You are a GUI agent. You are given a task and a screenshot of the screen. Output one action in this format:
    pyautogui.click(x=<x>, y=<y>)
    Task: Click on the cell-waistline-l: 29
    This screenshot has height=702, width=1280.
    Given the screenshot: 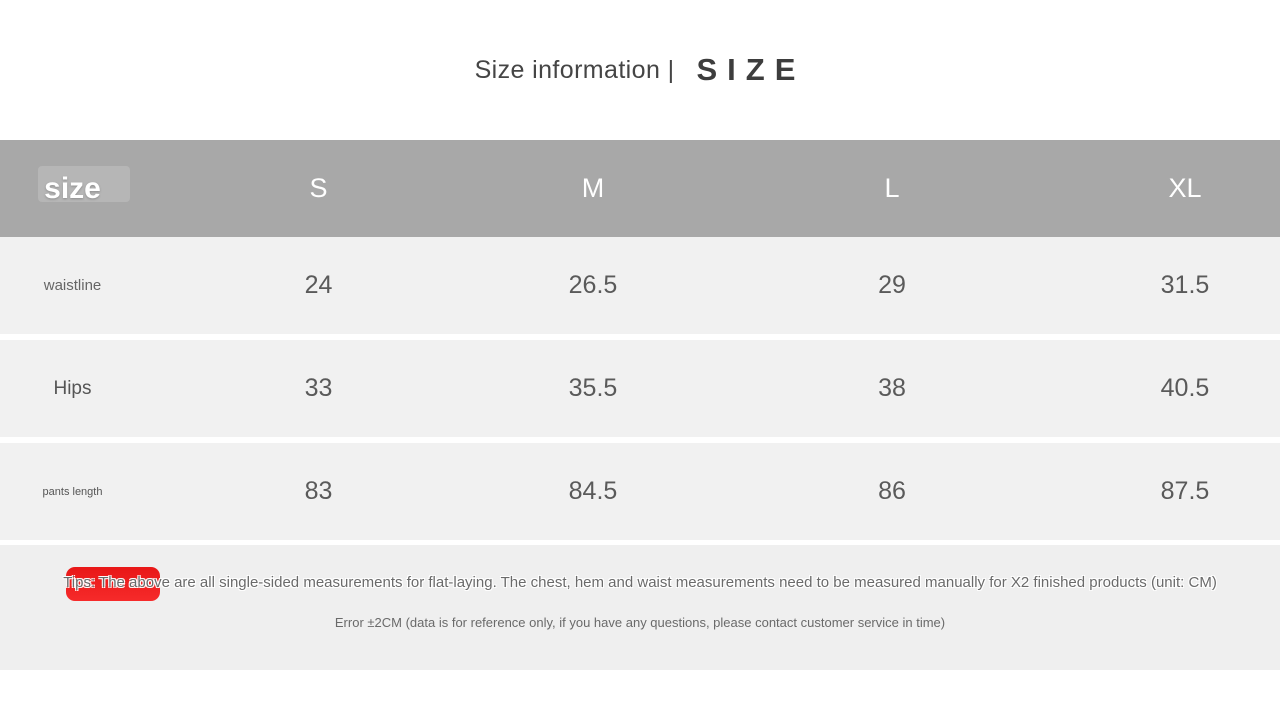 What is the action you would take?
    pyautogui.click(x=892, y=285)
    